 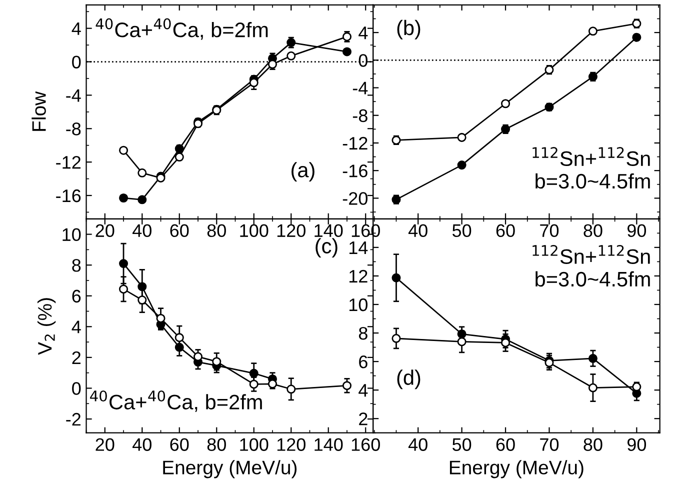 What do you see at coordinates (408, 380) in the screenshot?
I see `annotation: (d)` at bounding box center [408, 380].